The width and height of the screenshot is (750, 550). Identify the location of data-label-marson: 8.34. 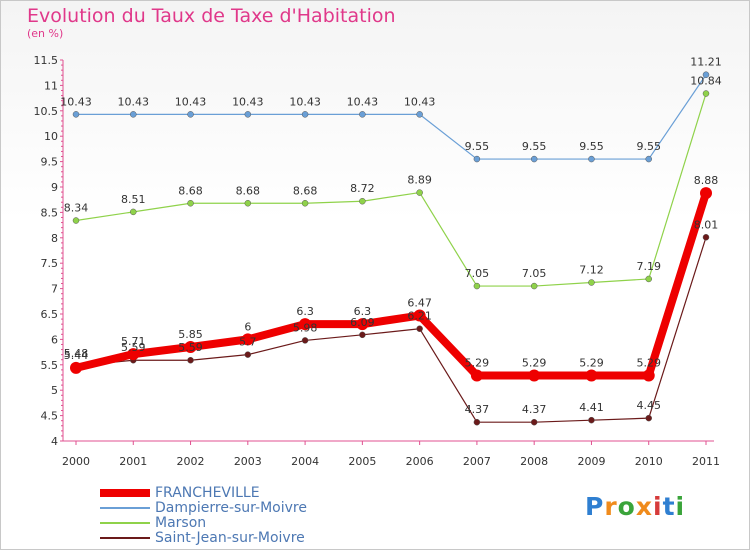
(76, 208).